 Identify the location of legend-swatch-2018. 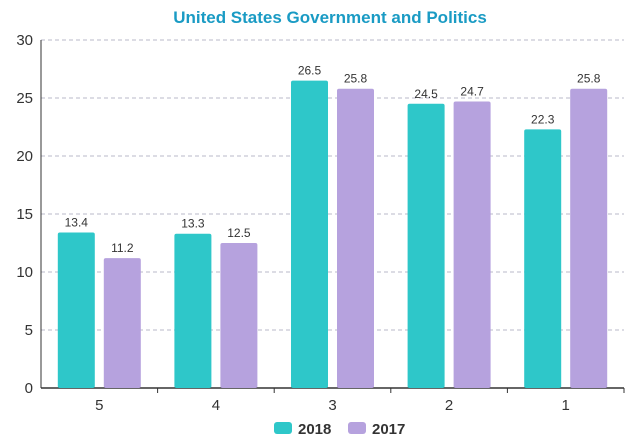
(283, 428).